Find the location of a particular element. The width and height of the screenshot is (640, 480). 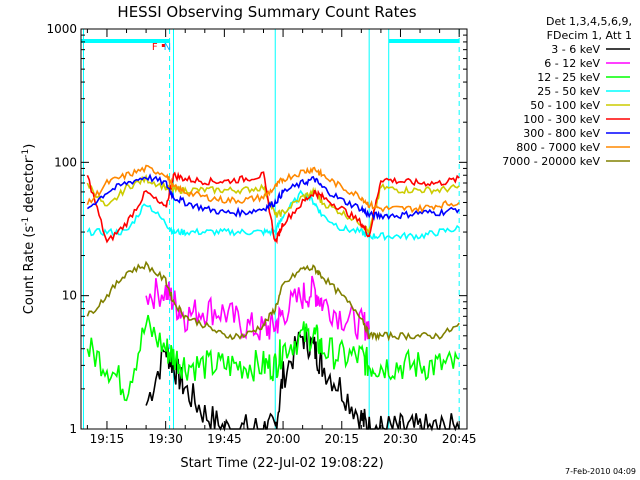

legend-label-6: 100 - 300 keV is located at coordinates (561, 119).